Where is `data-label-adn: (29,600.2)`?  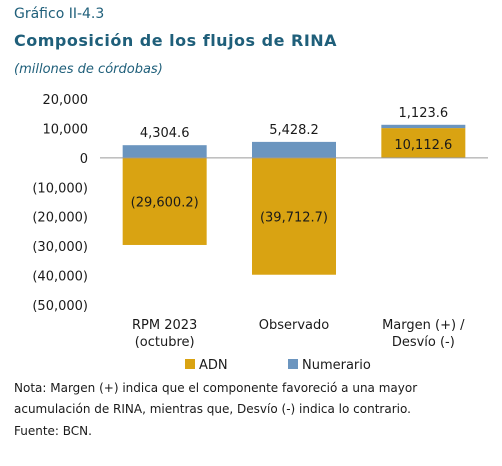 data-label-adn: (29,600.2) is located at coordinates (165, 202).